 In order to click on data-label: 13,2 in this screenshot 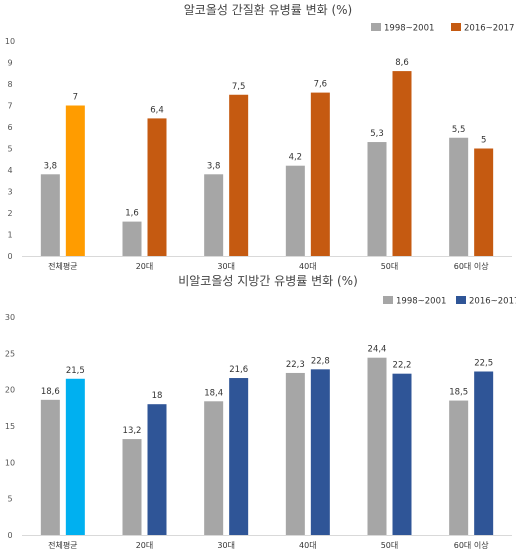, I will do `click(132, 431)`.